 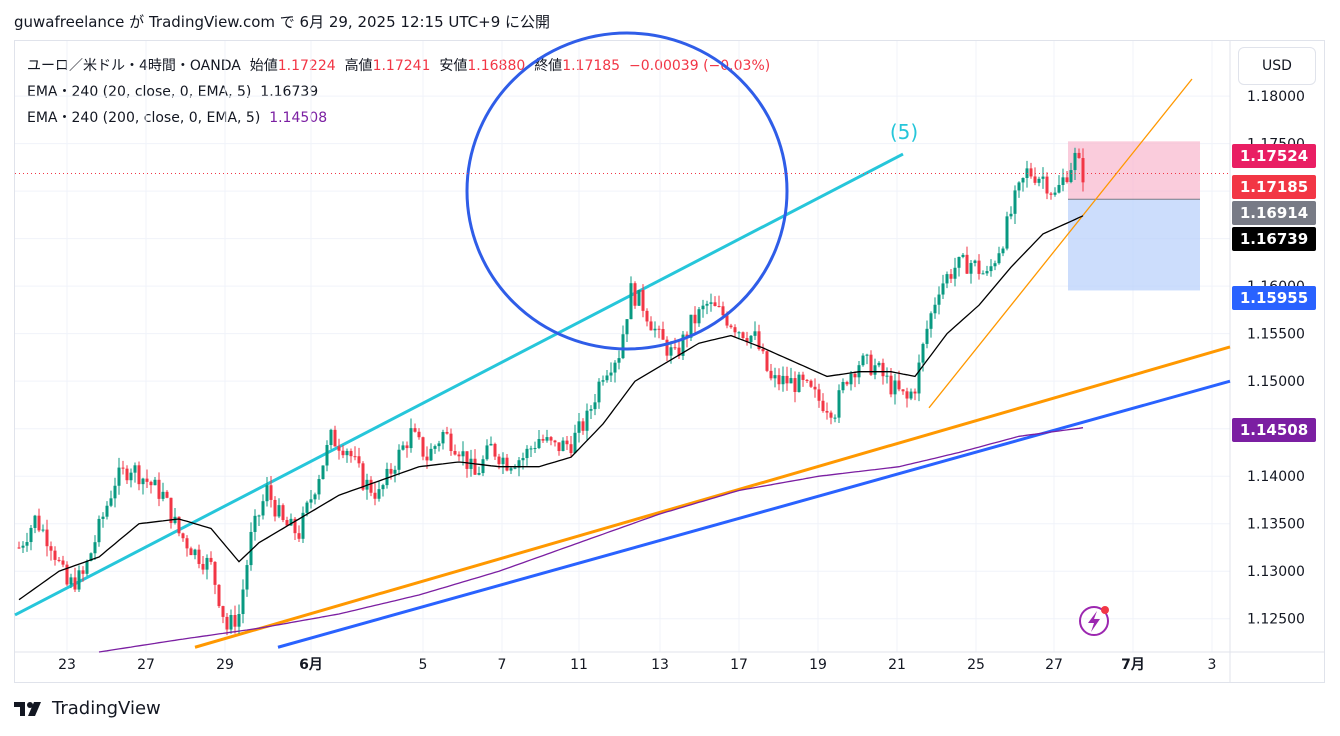 What do you see at coordinates (1274, 213) in the screenshot?
I see `price-tag-label: 1.16914` at bounding box center [1274, 213].